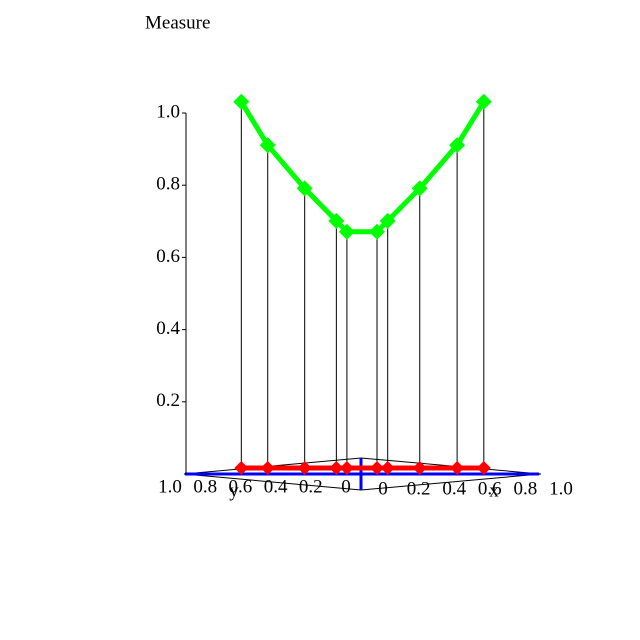 Image resolution: width=640 pixels, height=640 pixels. Describe the element at coordinates (168, 184) in the screenshot. I see `z-tick-label: 0.8` at that location.